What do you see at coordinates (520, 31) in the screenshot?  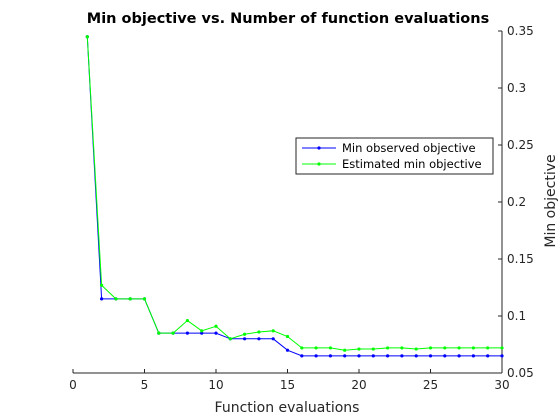 I see `y-tick-label: 0.35` at bounding box center [520, 31].